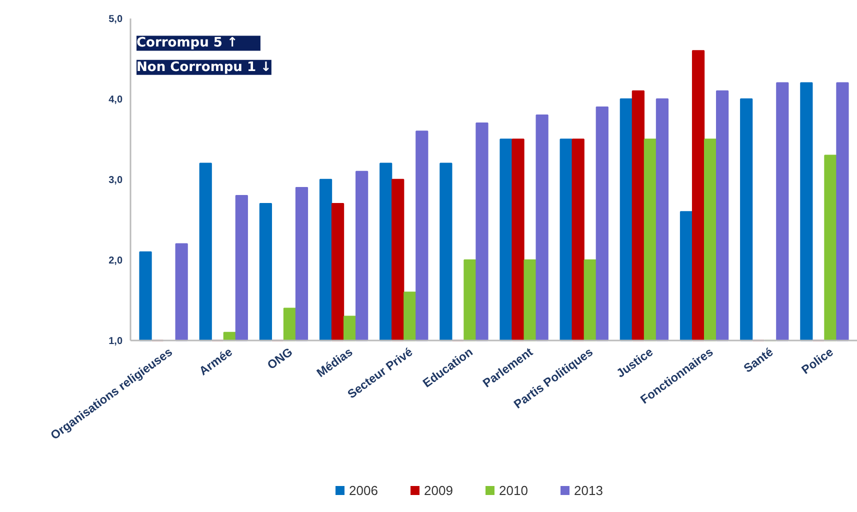 Image resolution: width=857 pixels, height=512 pixels. What do you see at coordinates (187, 43) in the screenshot?
I see `annotation: Corrompu 5 ↑` at bounding box center [187, 43].